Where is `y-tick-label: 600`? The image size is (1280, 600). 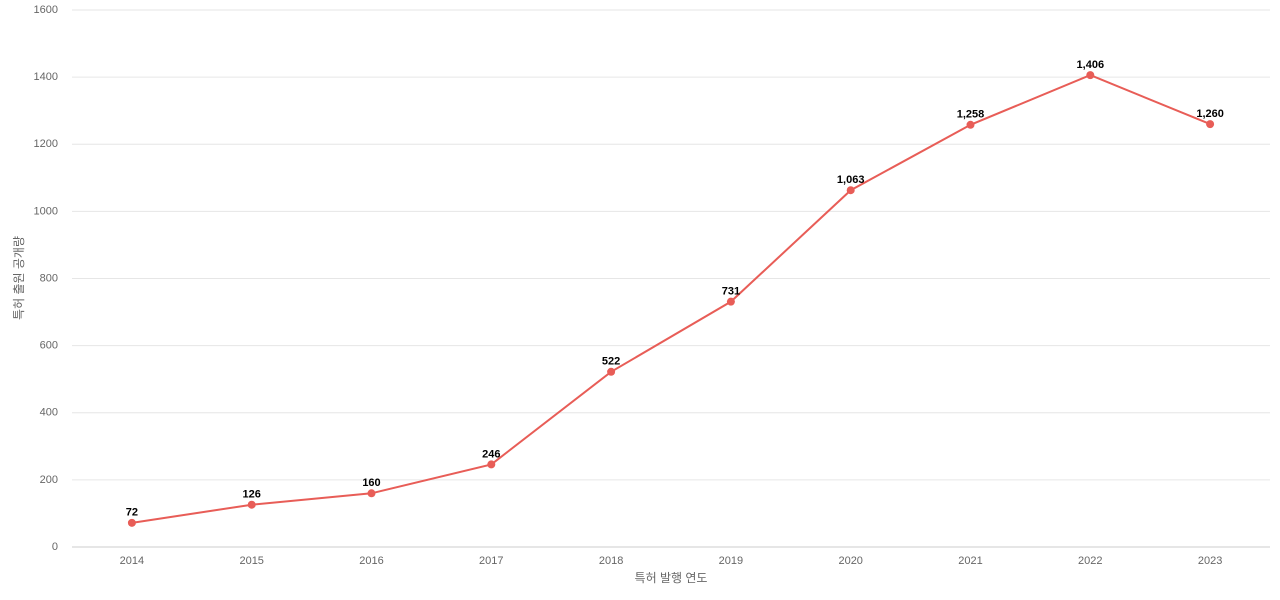 y-tick-label: 600 is located at coordinates (49, 346).